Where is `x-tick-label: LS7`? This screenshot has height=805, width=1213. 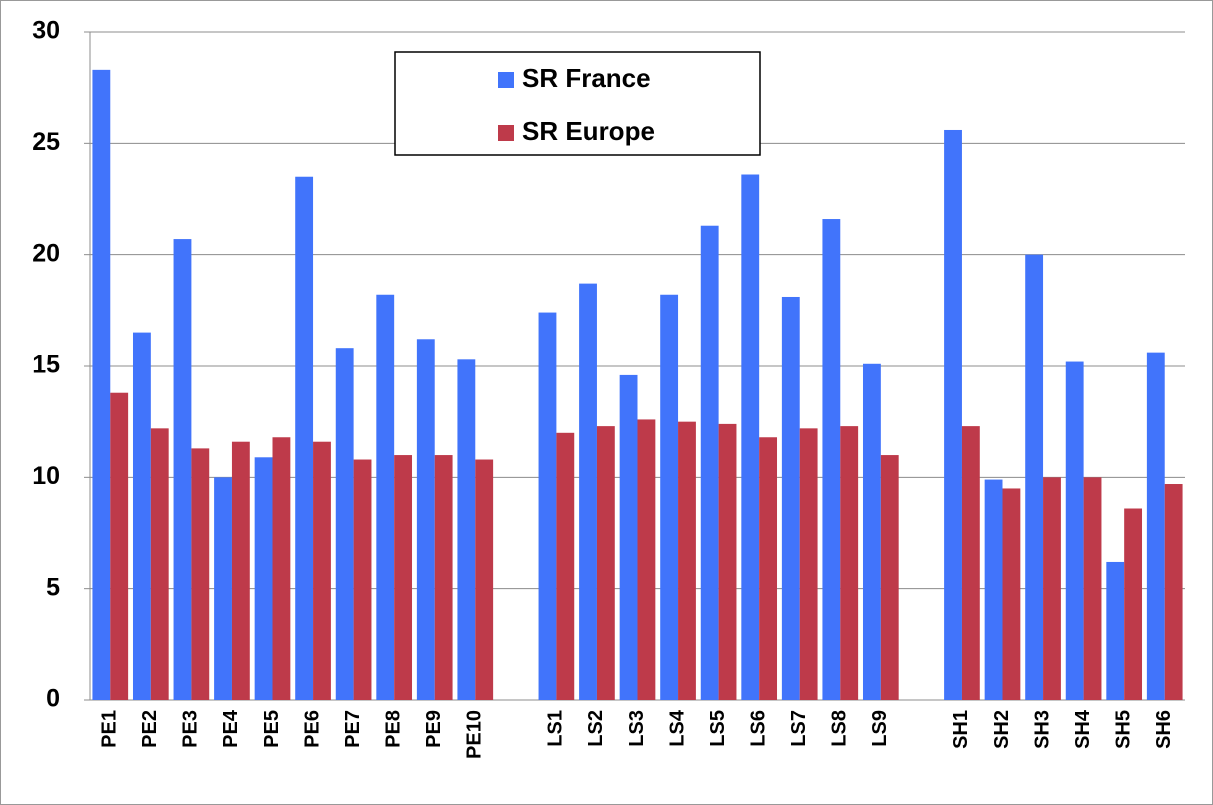 x-tick-label: LS7 is located at coordinates (799, 728).